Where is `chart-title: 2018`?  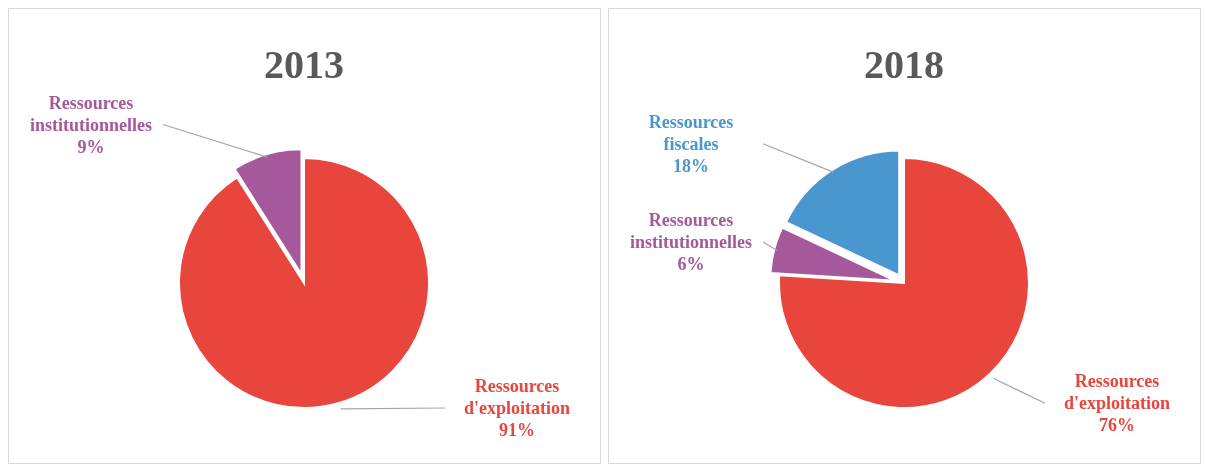
chart-title: 2018 is located at coordinates (904, 64).